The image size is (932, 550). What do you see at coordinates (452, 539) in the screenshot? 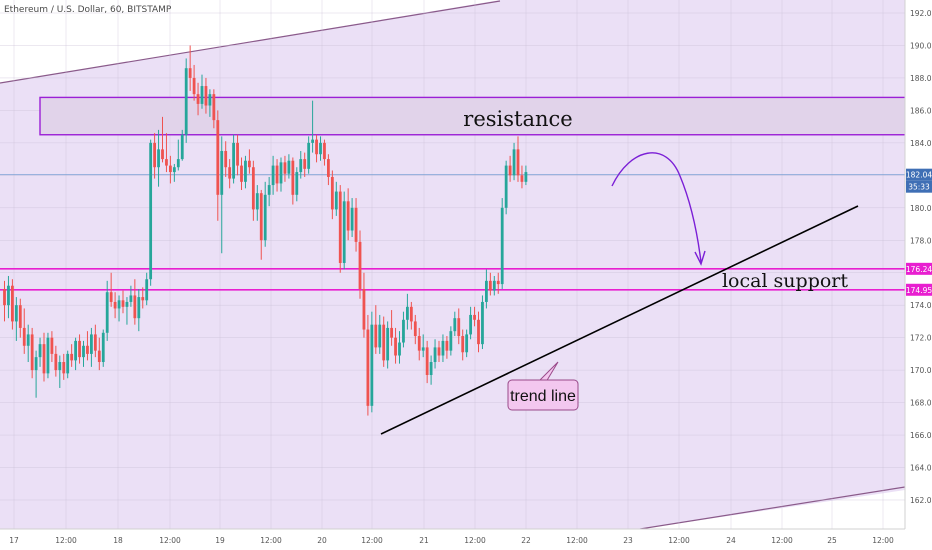
I see `time-axis` at bounding box center [452, 539].